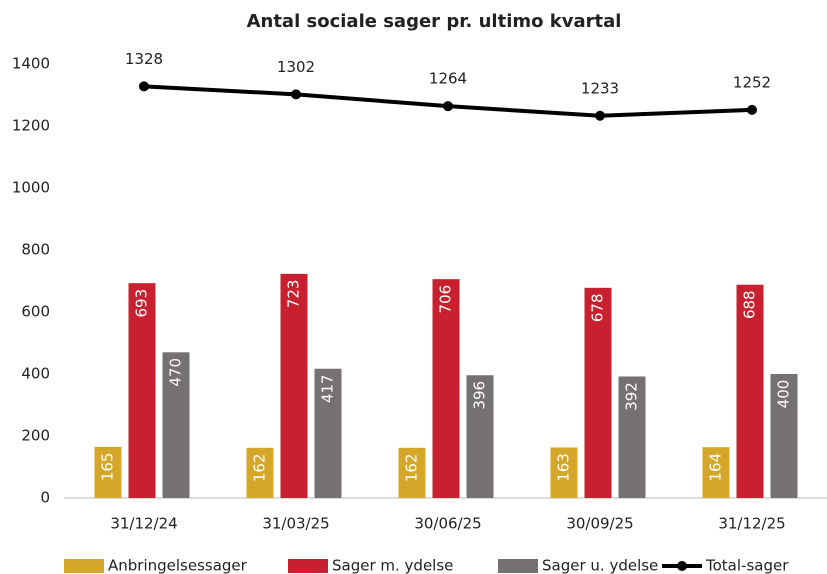 This screenshot has height=574, width=827. What do you see at coordinates (328, 388) in the screenshot?
I see `bar-value-label: 417` at bounding box center [328, 388].